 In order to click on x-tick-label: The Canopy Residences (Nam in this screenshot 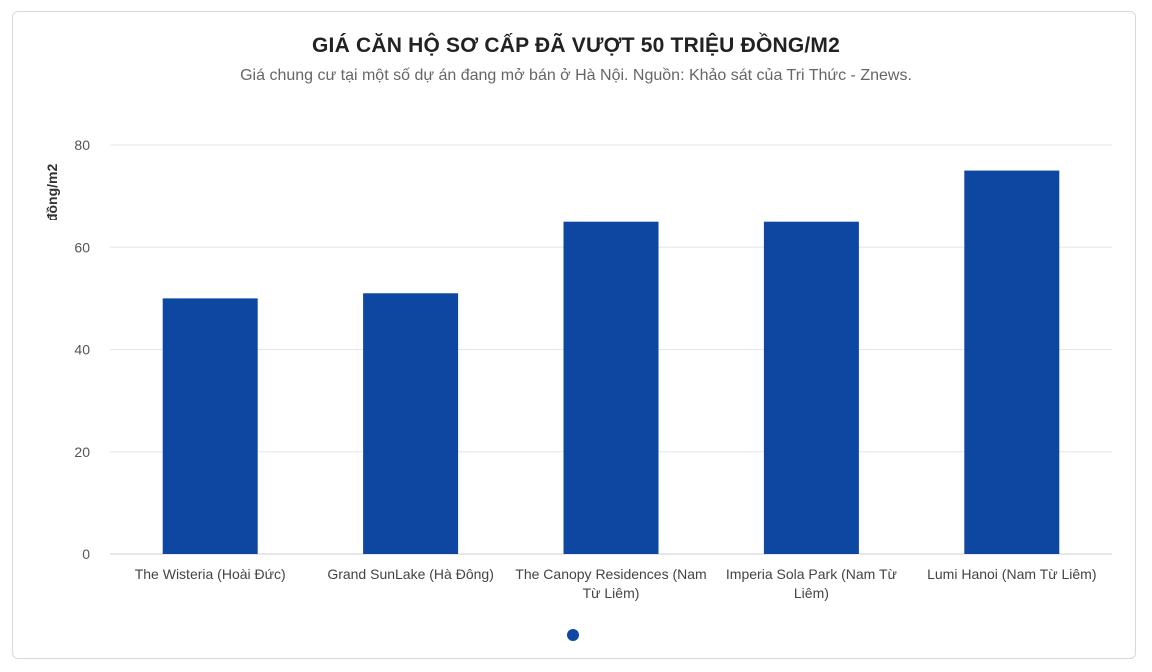, I will do `click(610, 574)`.